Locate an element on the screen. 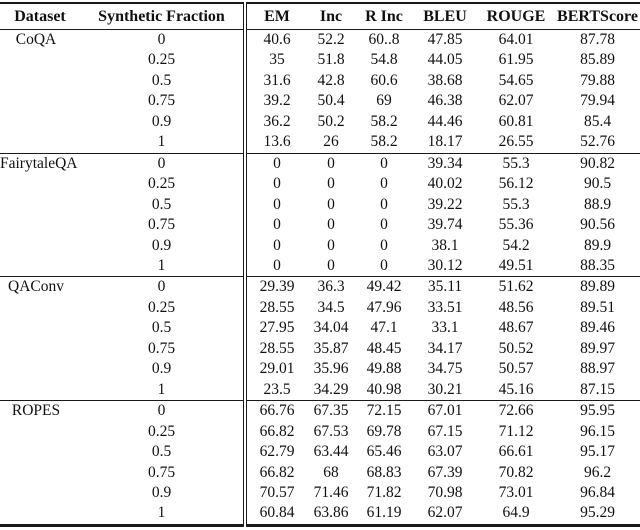  metric-cell-inc: 63.86 is located at coordinates (331, 513).